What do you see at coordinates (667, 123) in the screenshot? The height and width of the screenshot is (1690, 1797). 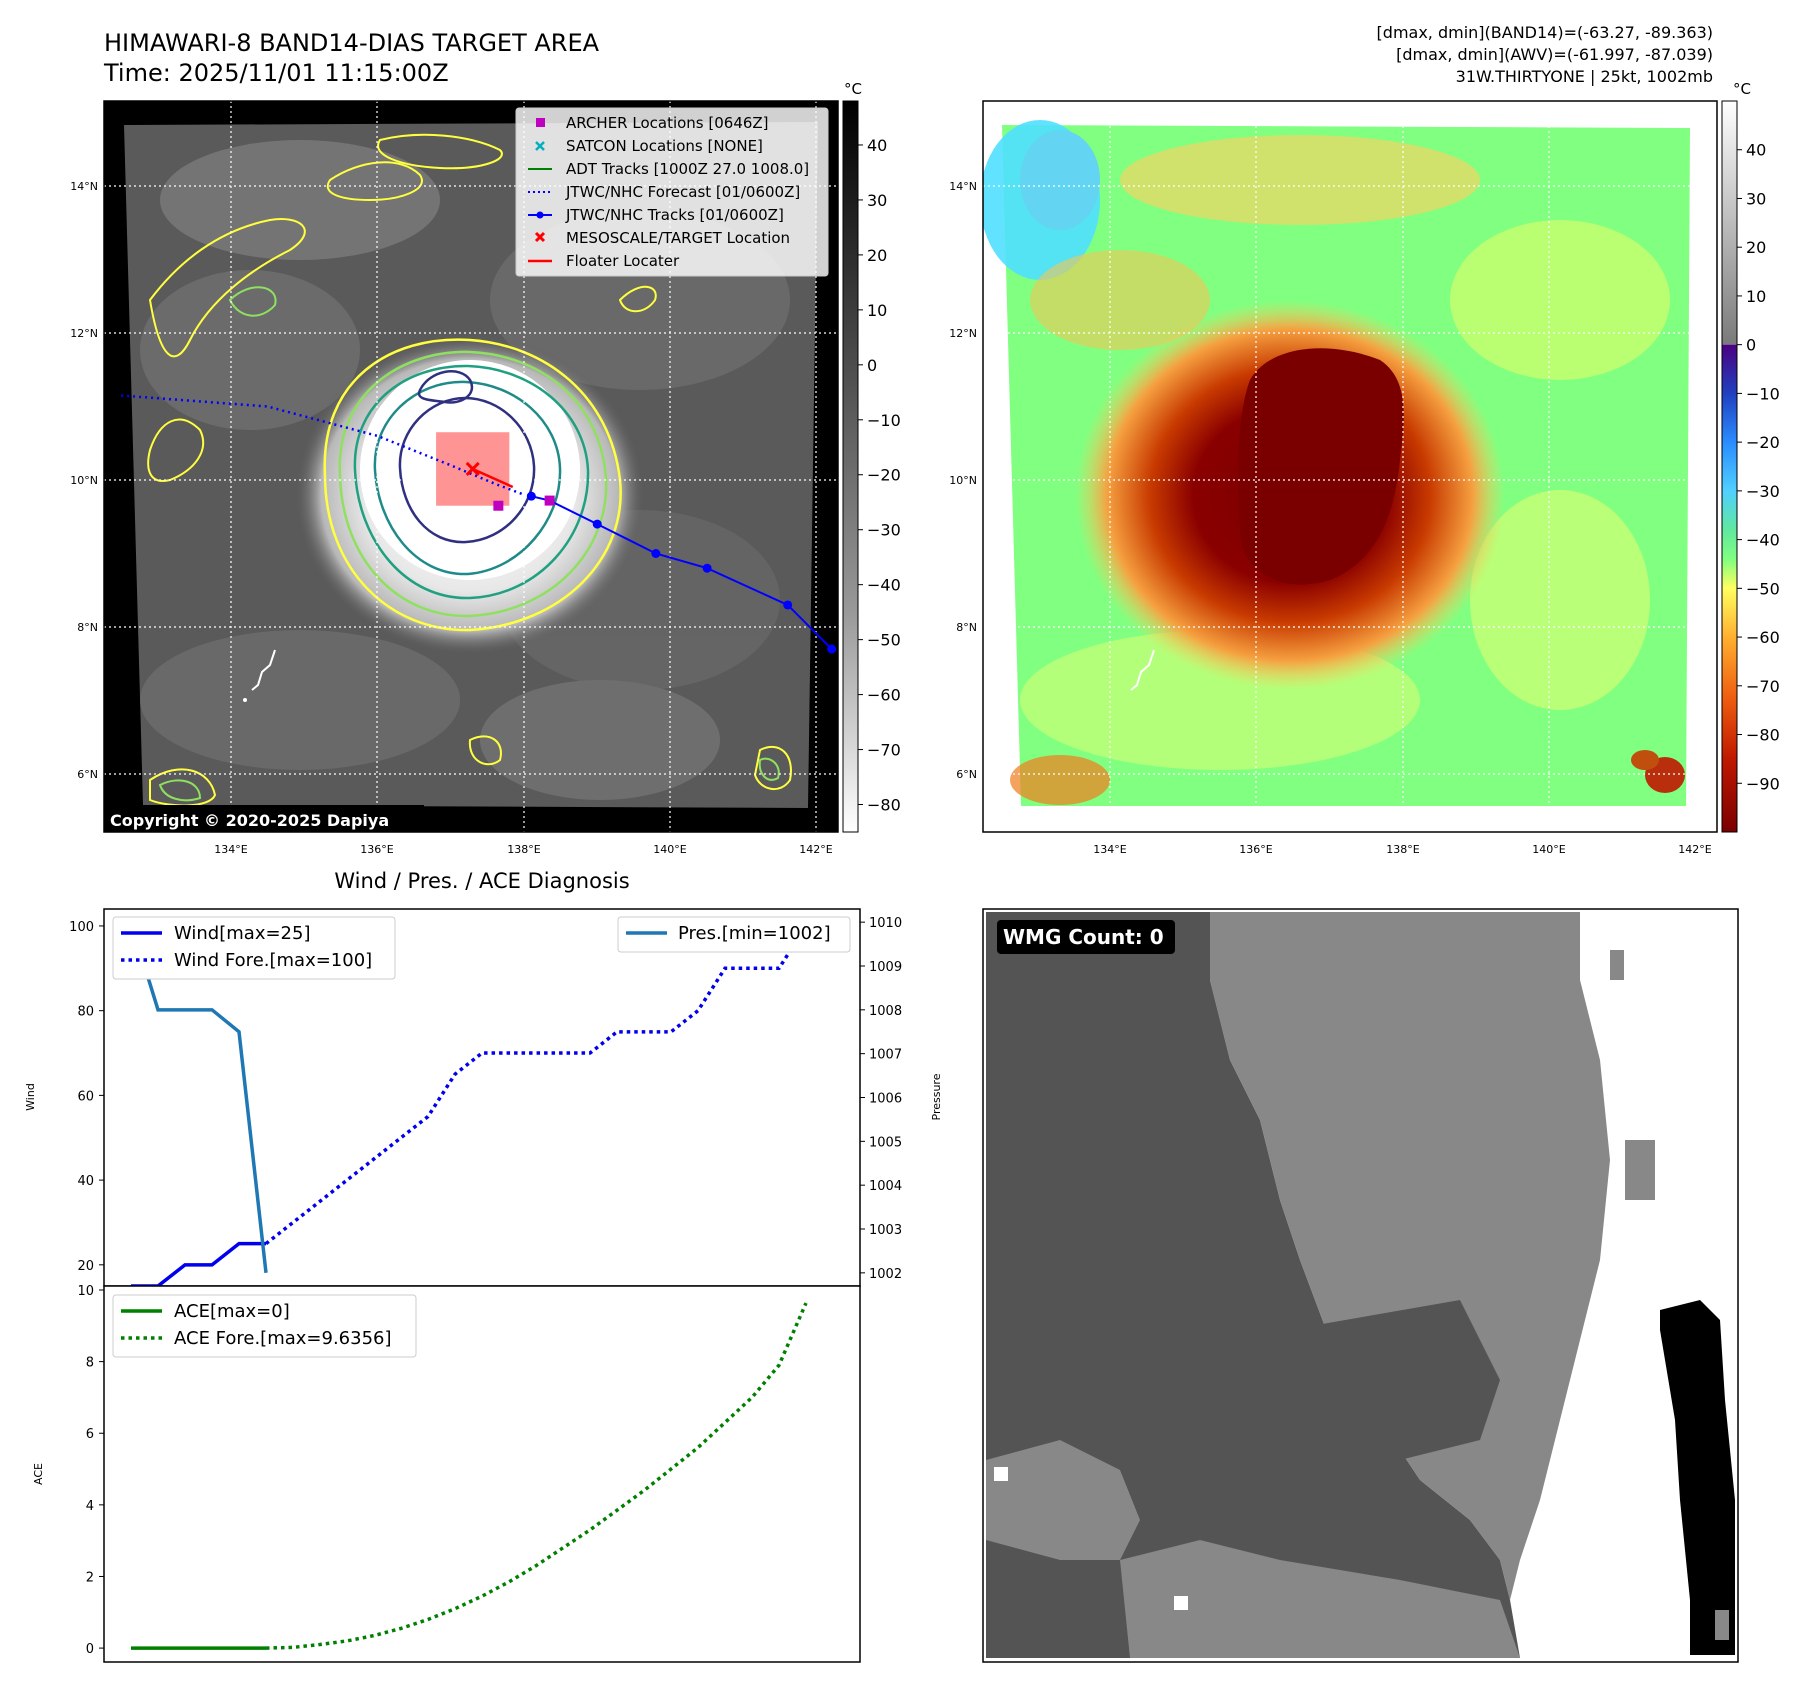 I see `legend-label: ARCHER Locations [0646Z]` at bounding box center [667, 123].